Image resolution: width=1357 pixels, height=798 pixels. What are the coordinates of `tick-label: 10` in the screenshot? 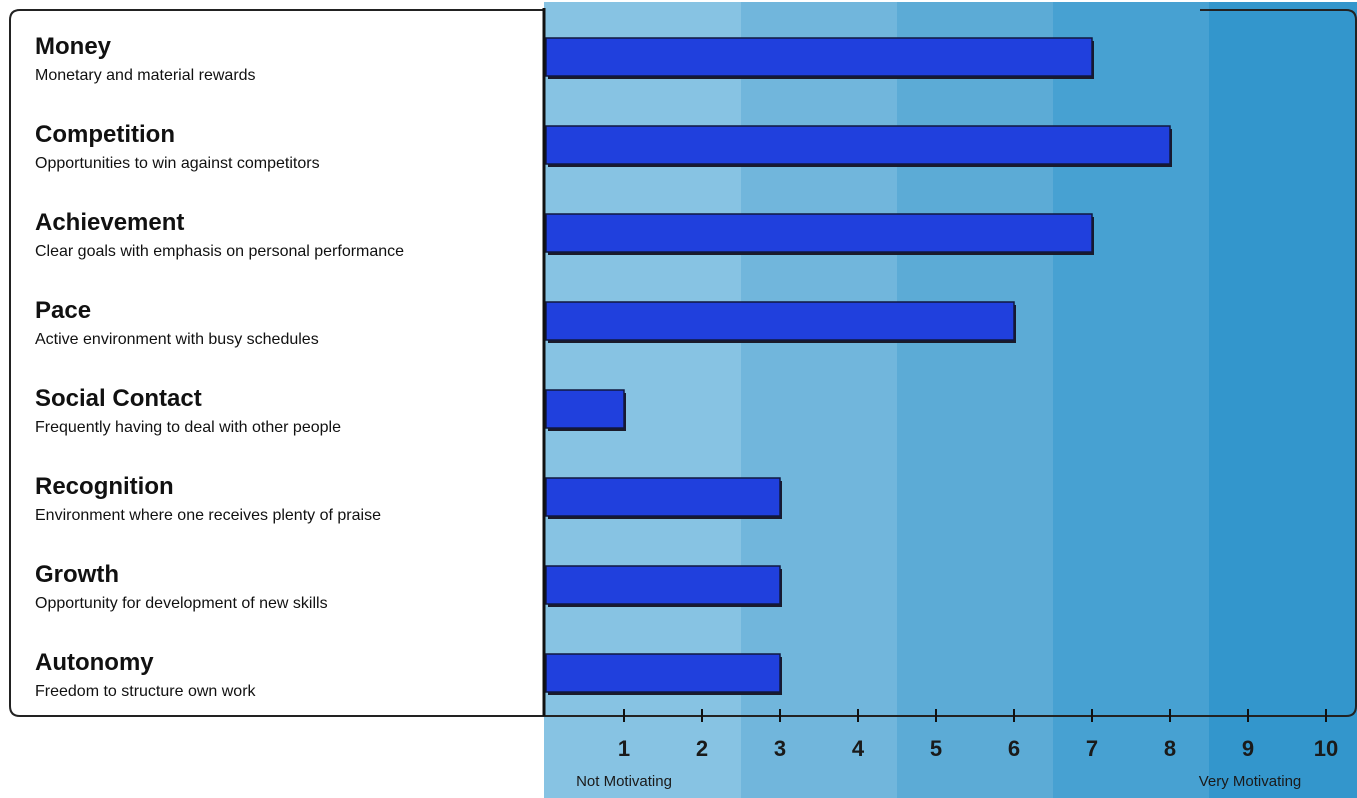 It's located at (1326, 748).